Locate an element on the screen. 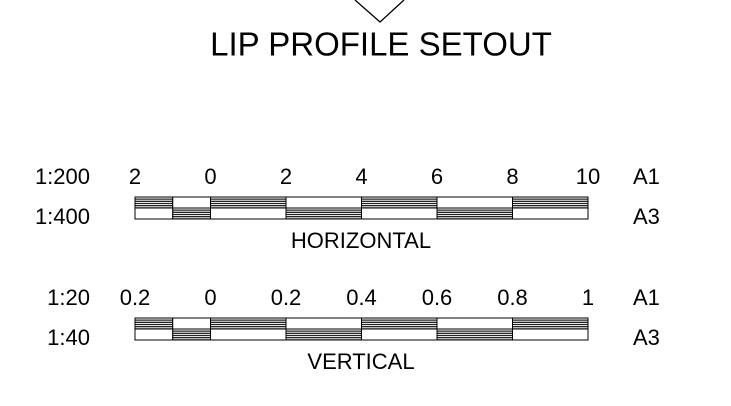  tick-label: 0.4 is located at coordinates (361, 297).